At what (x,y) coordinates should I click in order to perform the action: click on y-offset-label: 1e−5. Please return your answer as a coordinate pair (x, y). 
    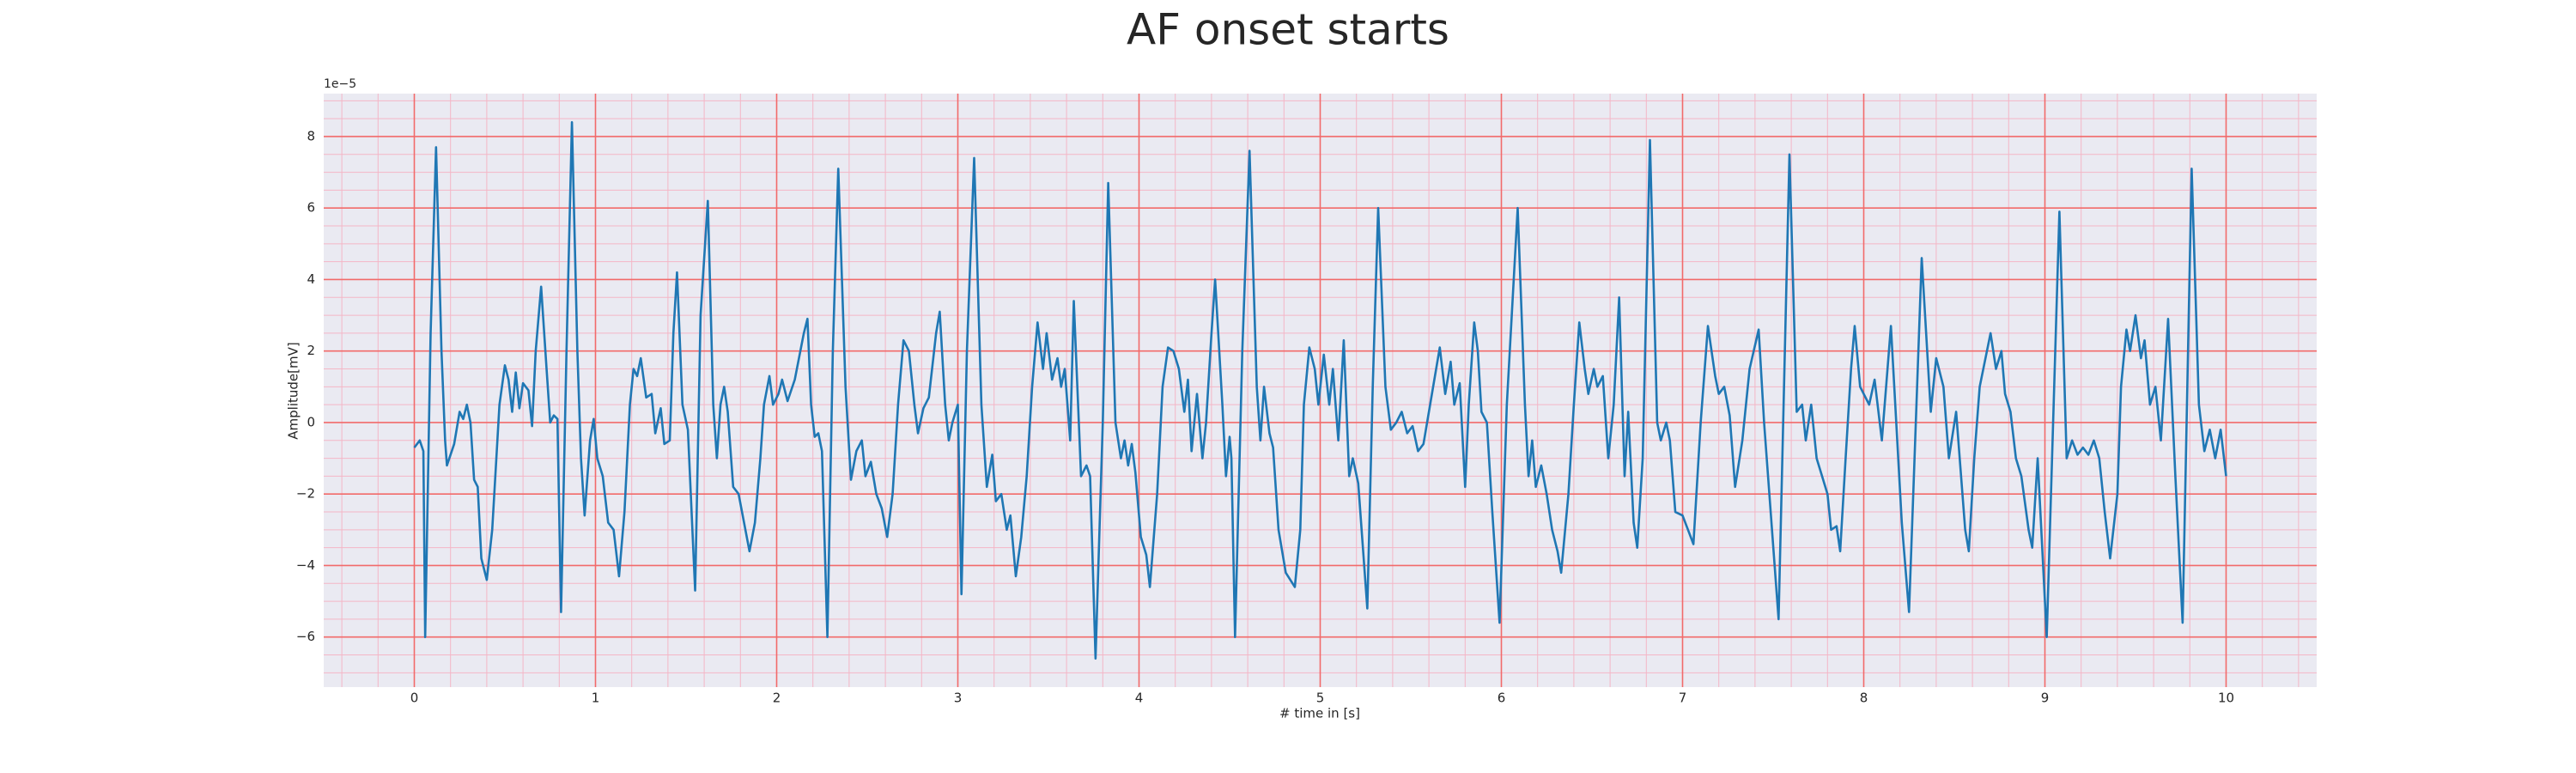
    Looking at the image, I should click on (340, 84).